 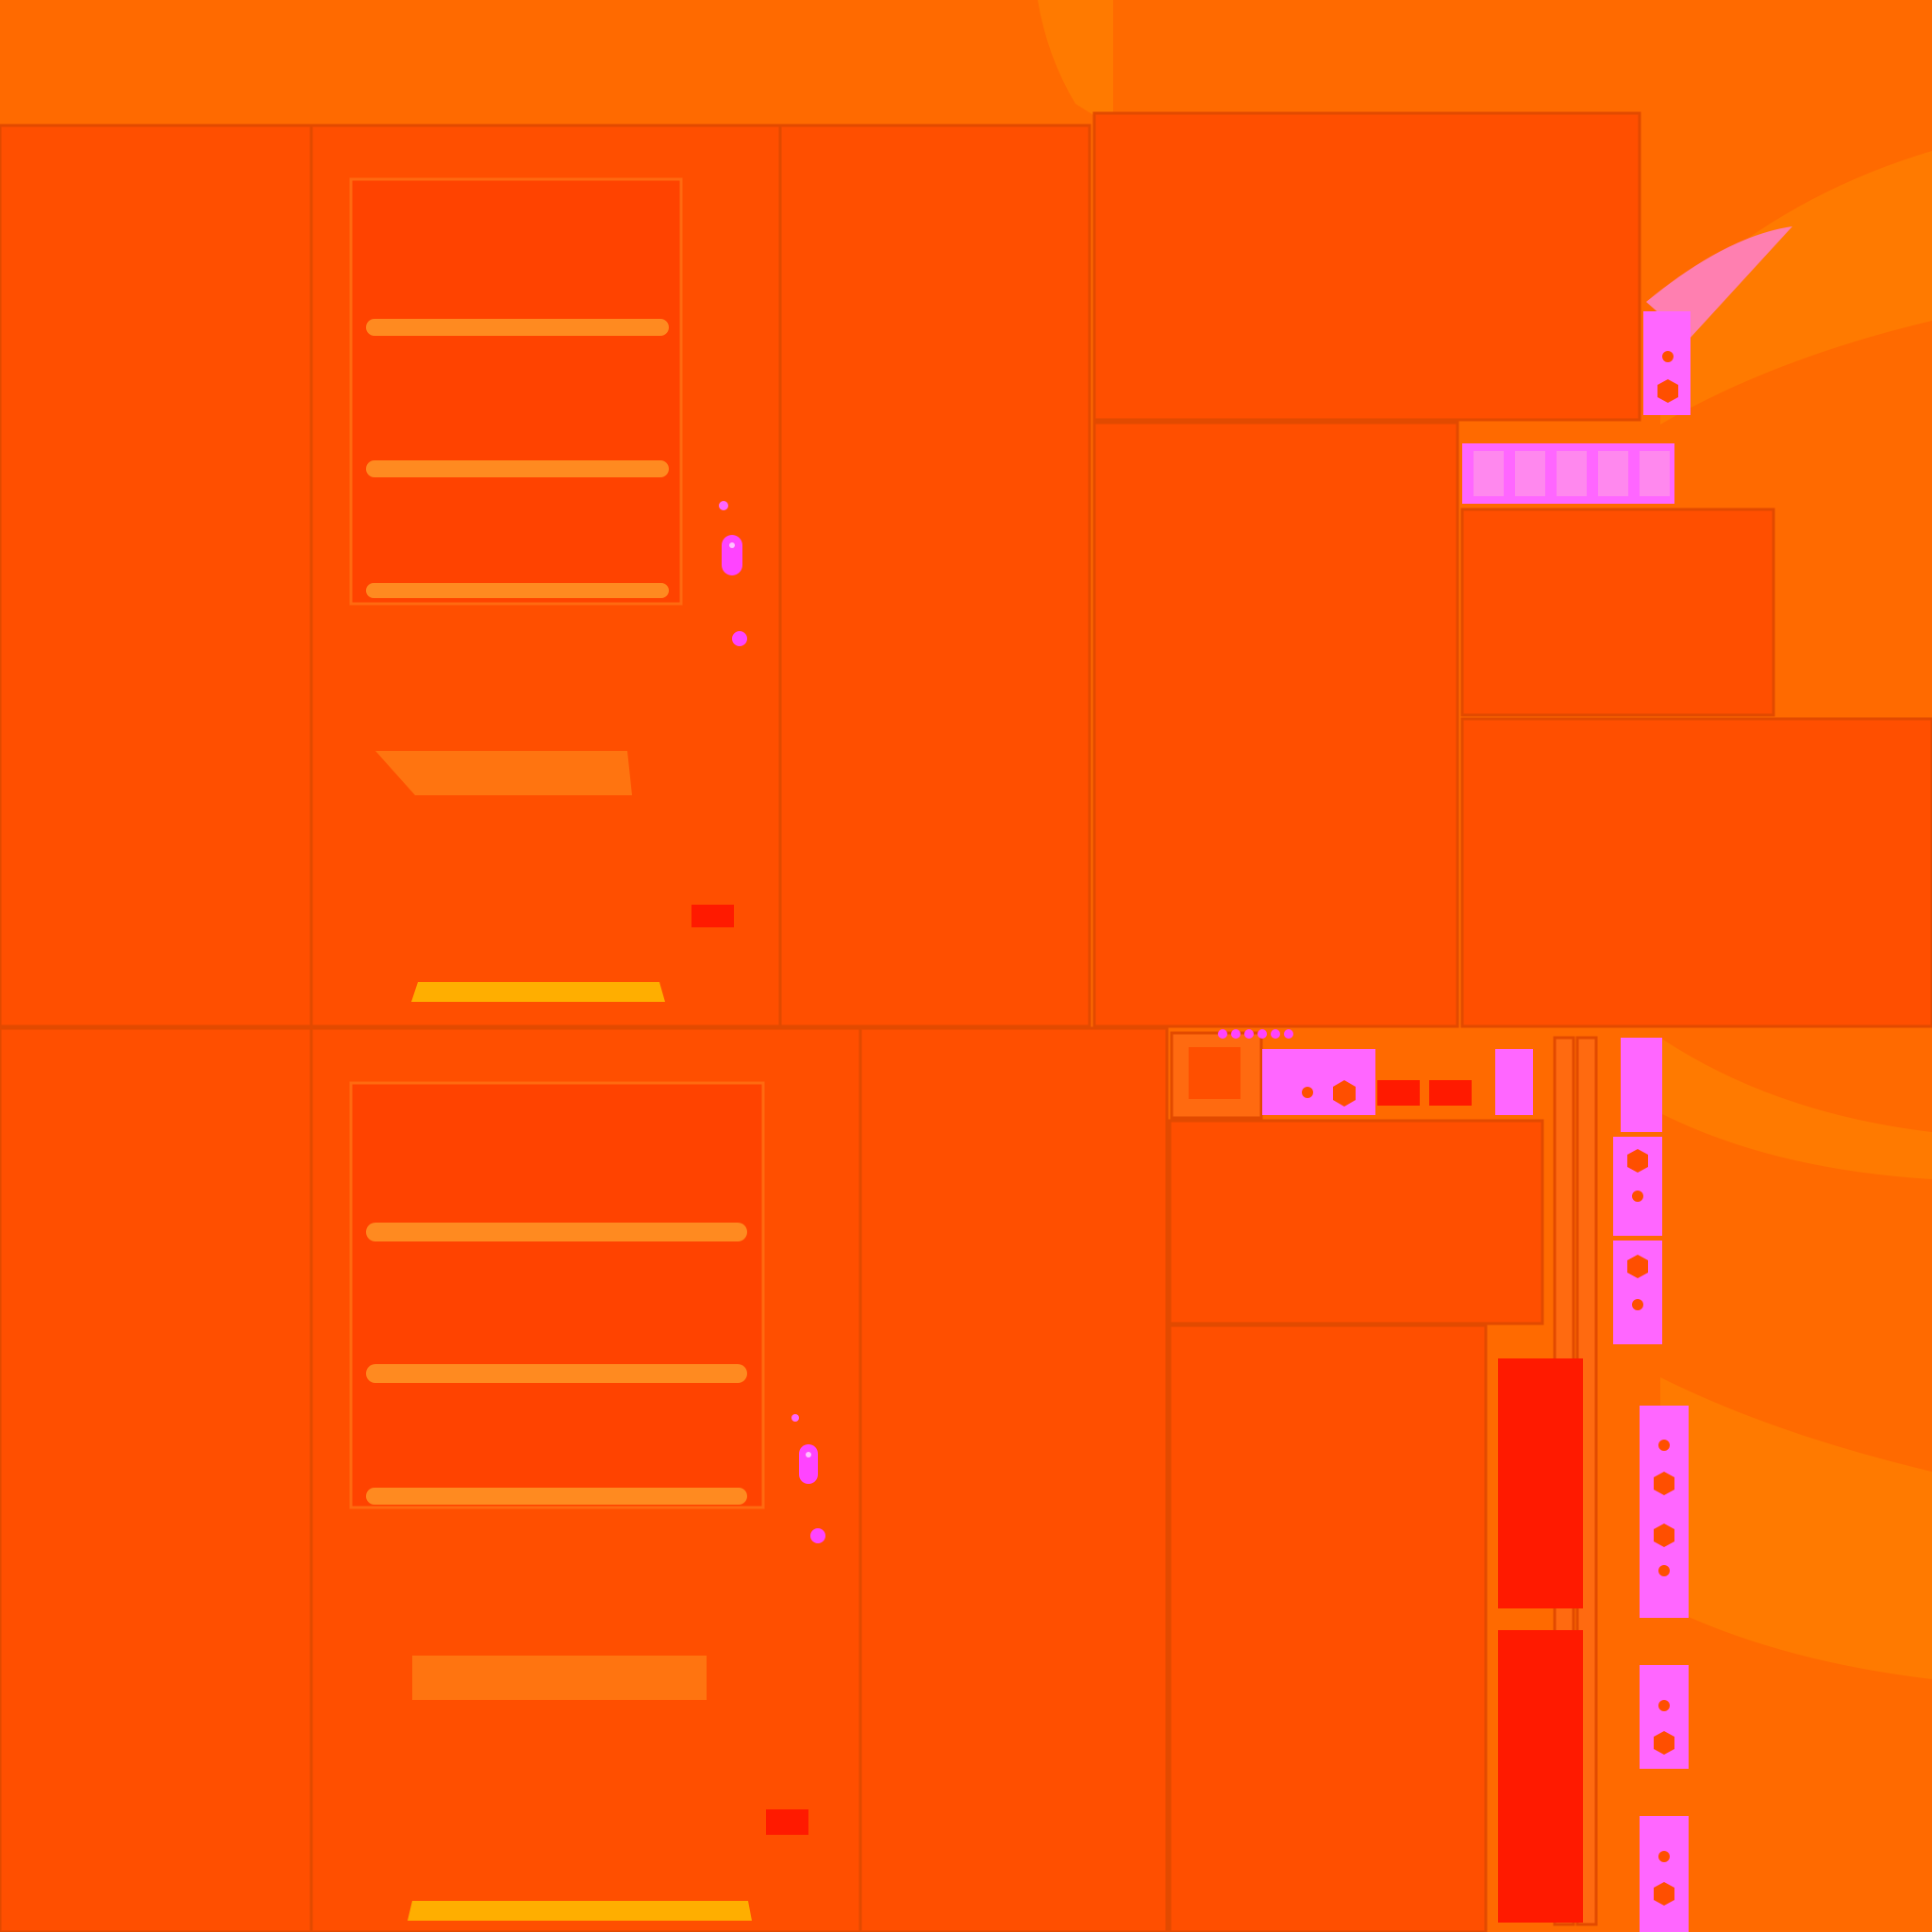 What do you see at coordinates (808, 1464) in the screenshot?
I see `bottom-coin-slot-icon` at bounding box center [808, 1464].